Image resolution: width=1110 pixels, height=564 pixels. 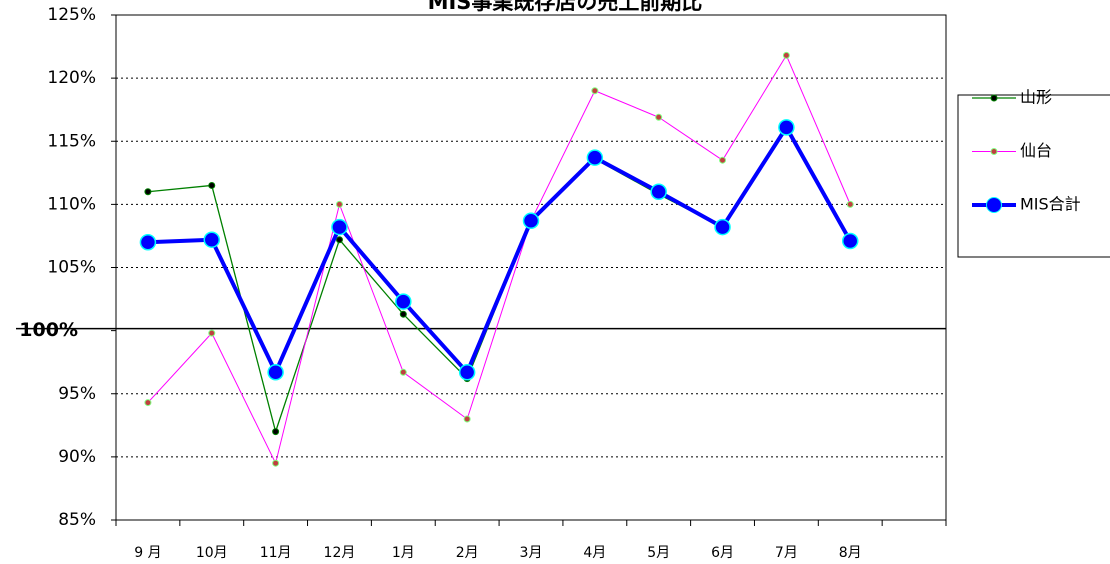 I want to click on x-tick-label: 3月, so click(x=531, y=553).